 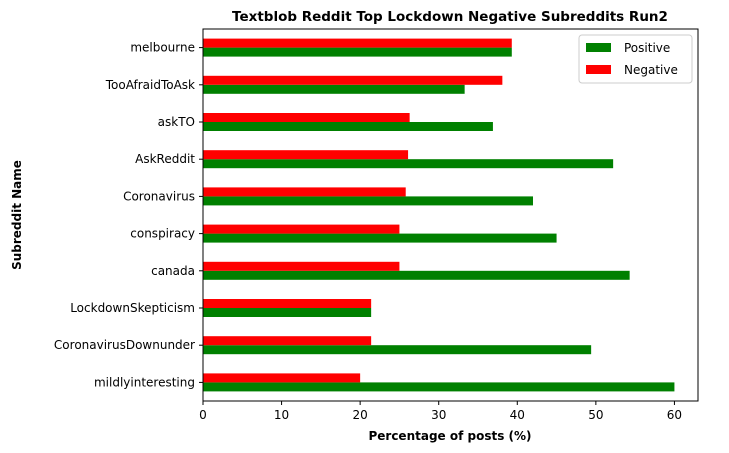 What do you see at coordinates (306, 117) in the screenshot?
I see `bar-negative-askto` at bounding box center [306, 117].